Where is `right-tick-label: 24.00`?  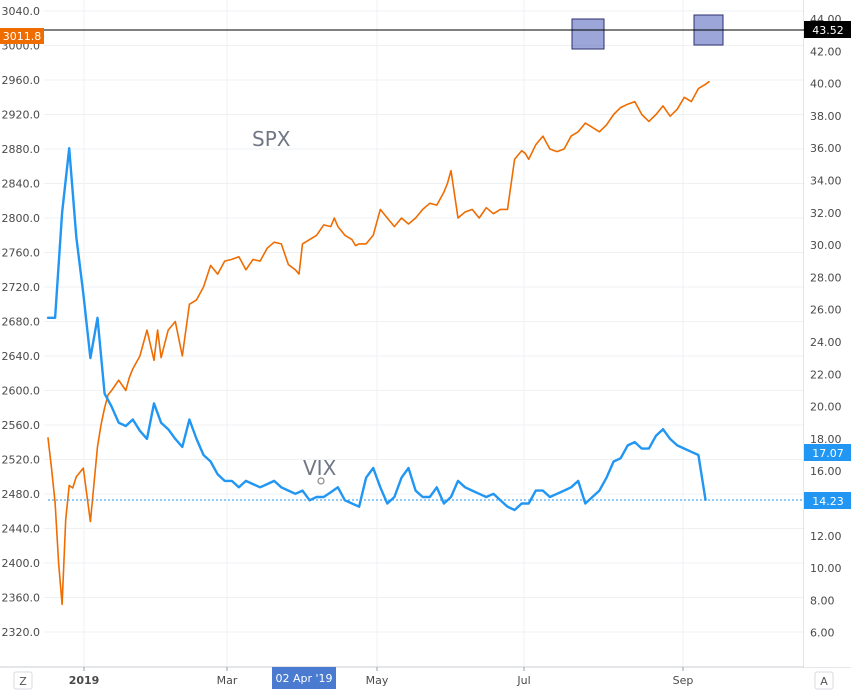
right-tick-label: 24.00 is located at coordinates (826, 342).